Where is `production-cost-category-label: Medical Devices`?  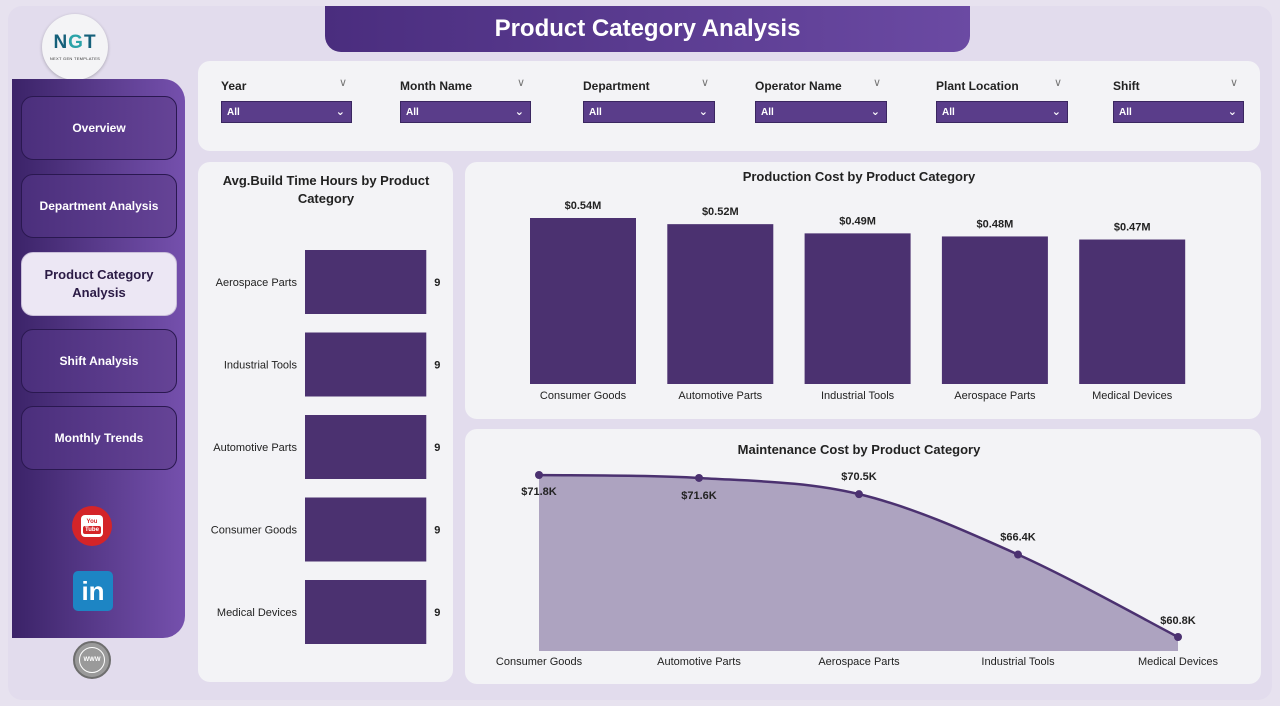
production-cost-category-label: Medical Devices is located at coordinates (1132, 396).